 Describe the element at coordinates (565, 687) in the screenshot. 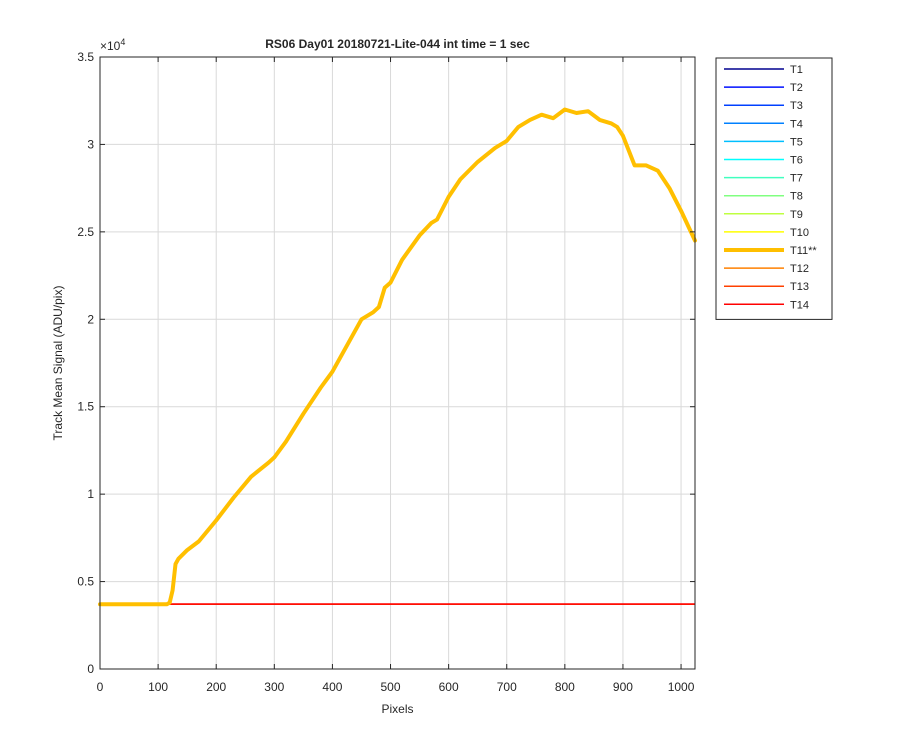

I see `x-tick-label: 800` at that location.